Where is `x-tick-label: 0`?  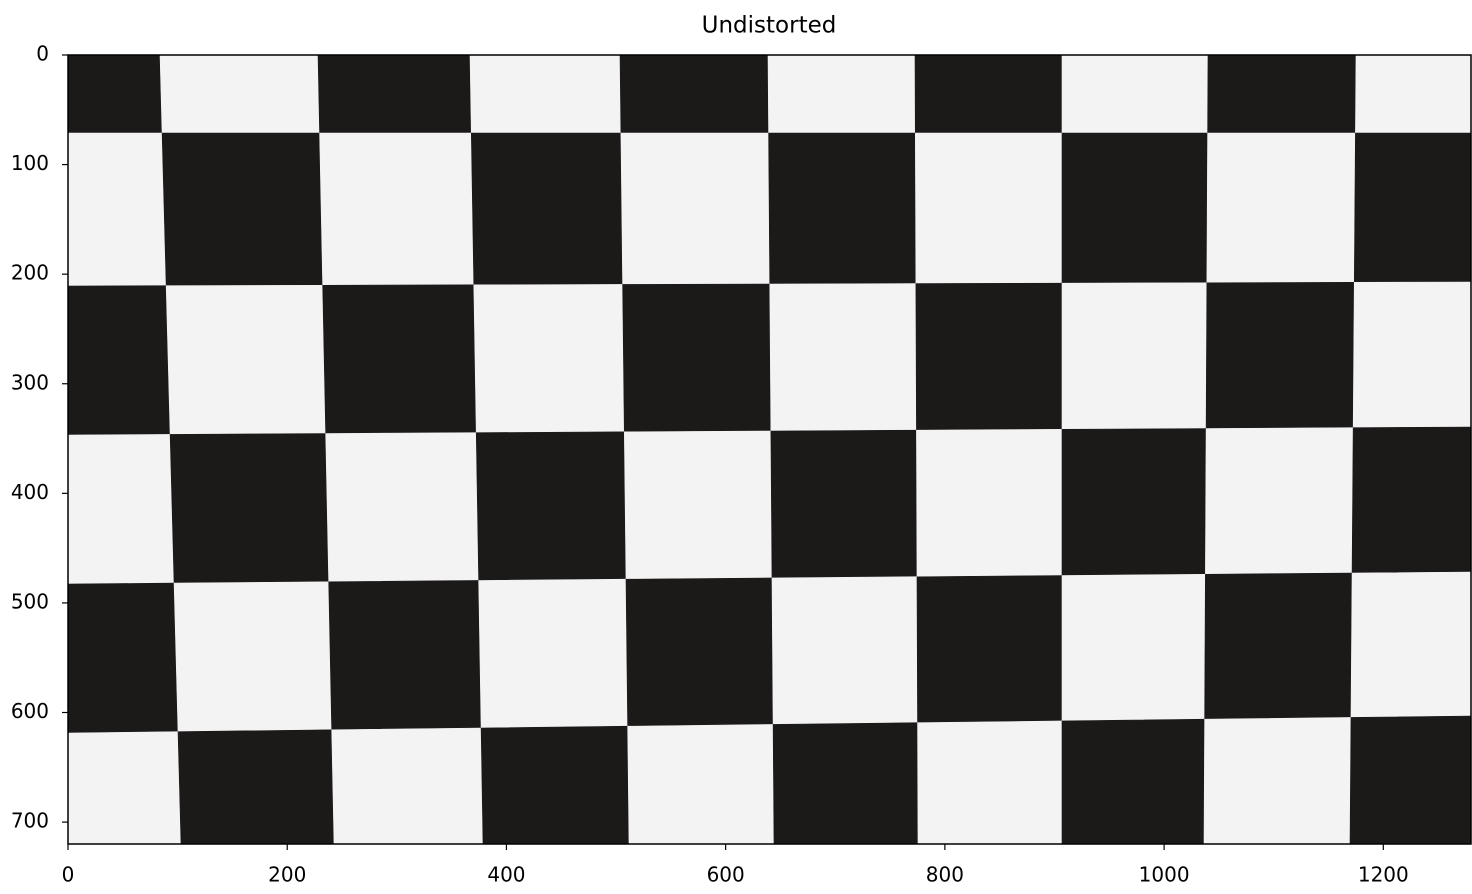
x-tick-label: 0 is located at coordinates (68, 875).